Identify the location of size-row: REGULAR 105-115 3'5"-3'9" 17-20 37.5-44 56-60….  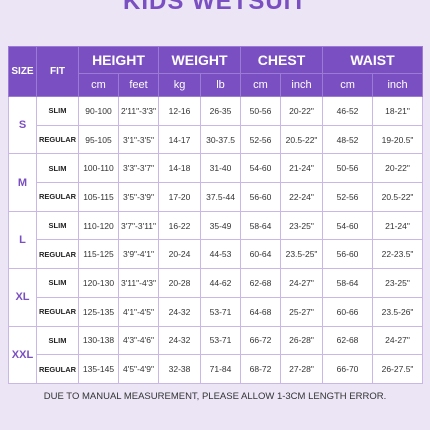
(216, 197).